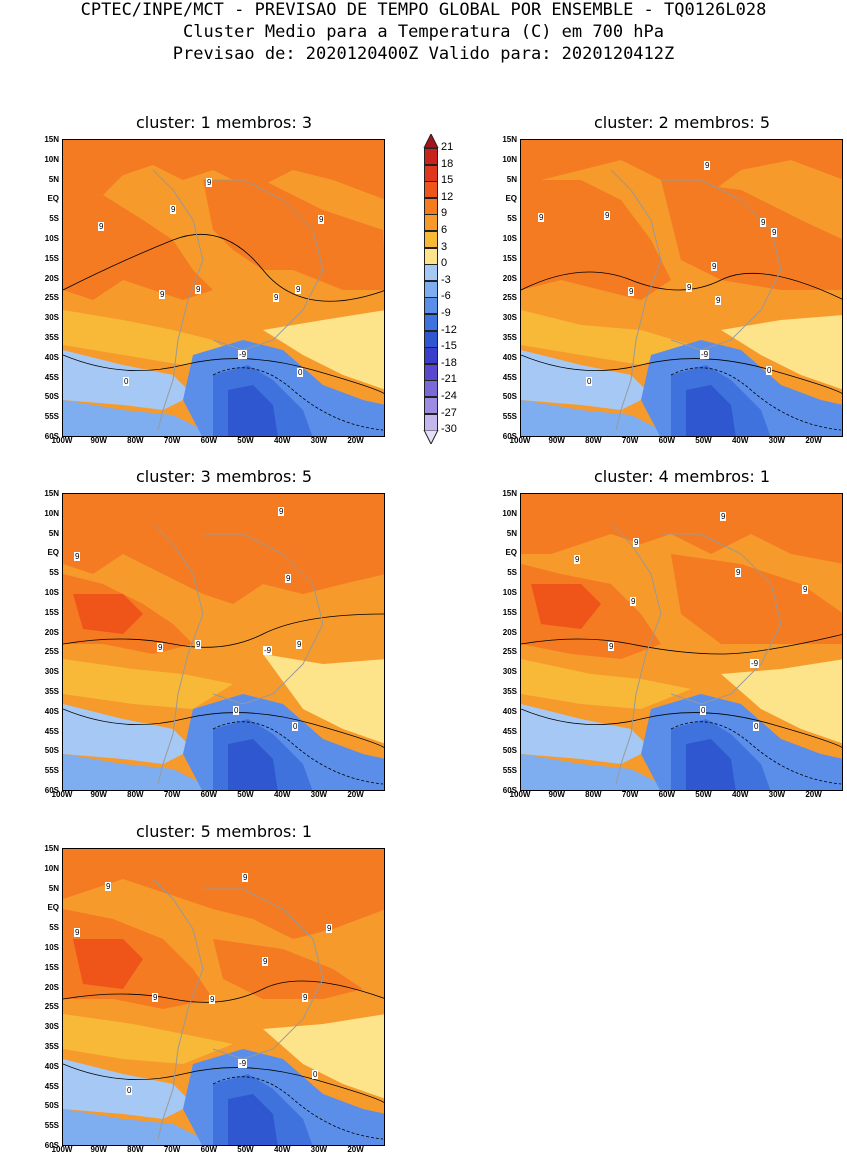 The image size is (847, 1157). What do you see at coordinates (172, 1149) in the screenshot?
I see `lon-tick-label: 70W` at bounding box center [172, 1149].